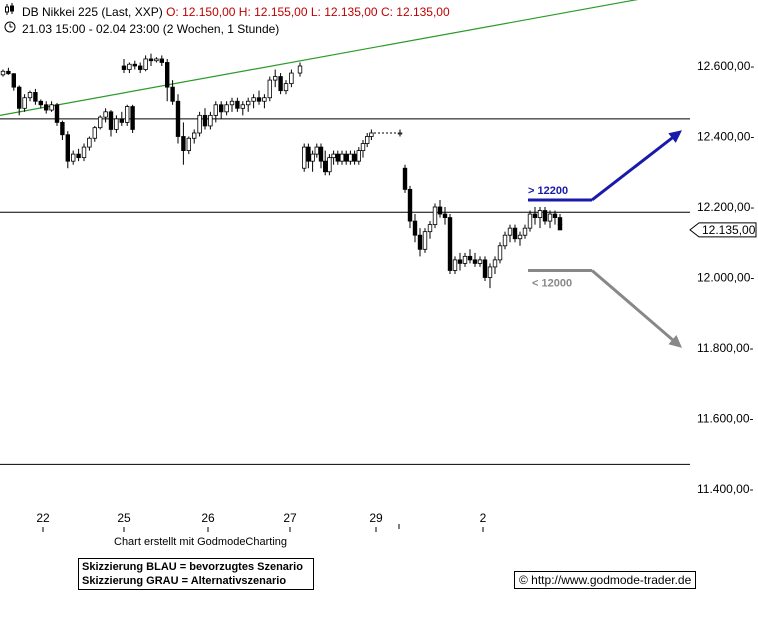 The height and width of the screenshot is (620, 758). Describe the element at coordinates (290, 518) in the screenshot. I see `x-tick-label-3: 27` at that location.